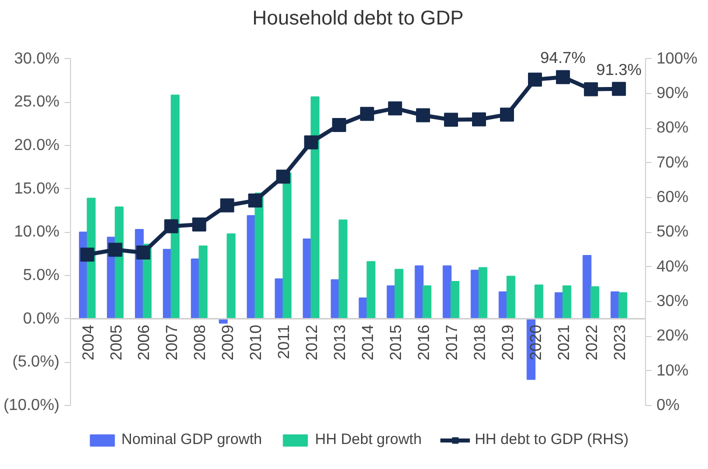 The image size is (708, 469). Describe the element at coordinates (37, 102) in the screenshot. I see `y-tick-label: 25.0%` at that location.